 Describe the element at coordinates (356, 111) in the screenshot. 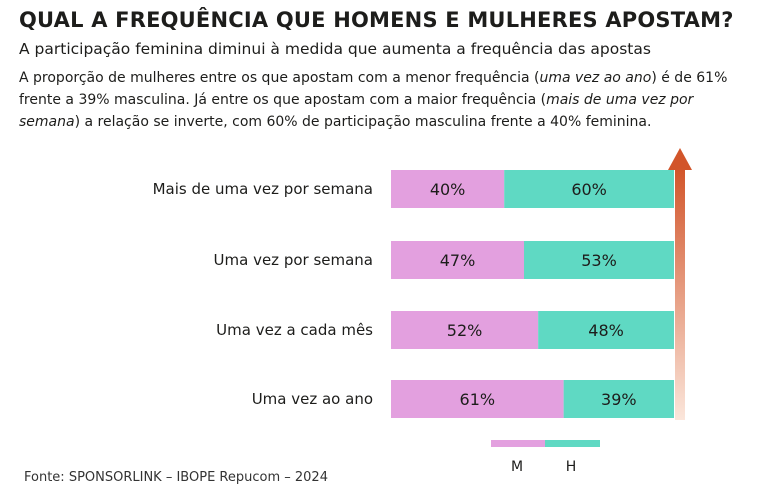

I see `desc-part-4: mais de uma vez por semana` at that location.